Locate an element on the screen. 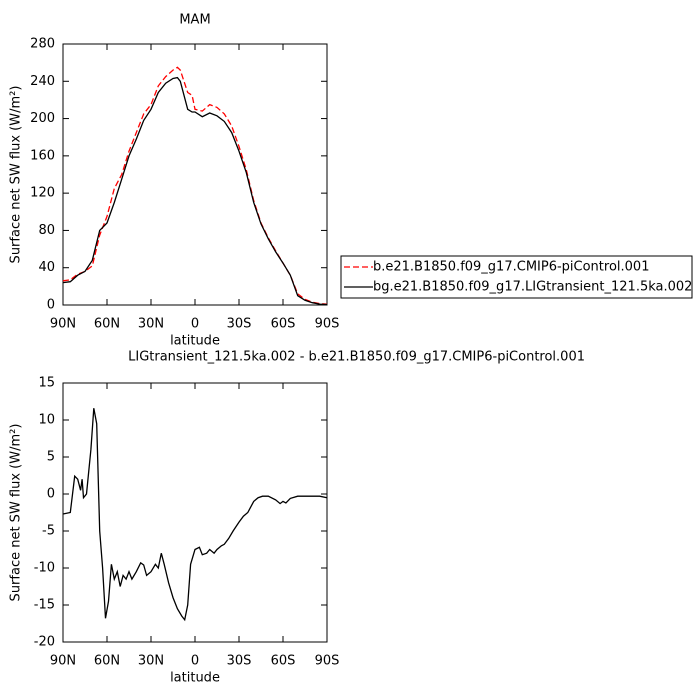 This screenshot has height=700, width=700. y-tick-label: 5 is located at coordinates (51, 457).